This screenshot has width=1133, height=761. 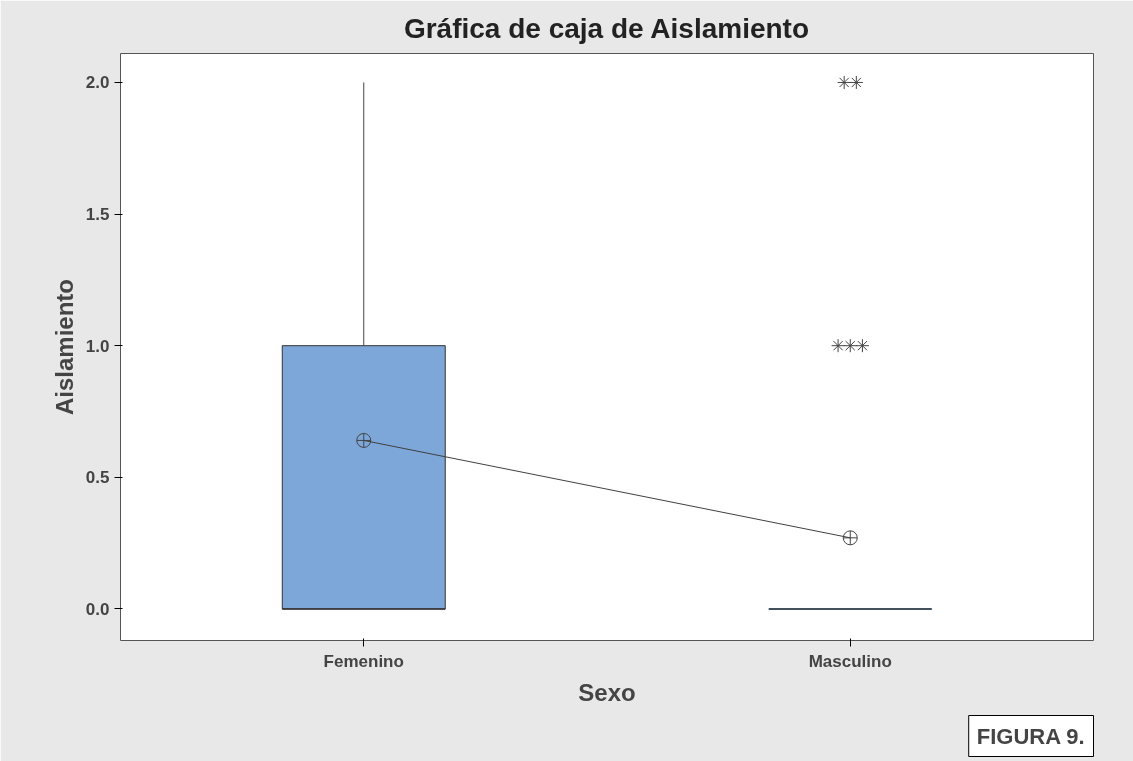 I want to click on y-tick-label: 0.5, so click(x=97, y=478).